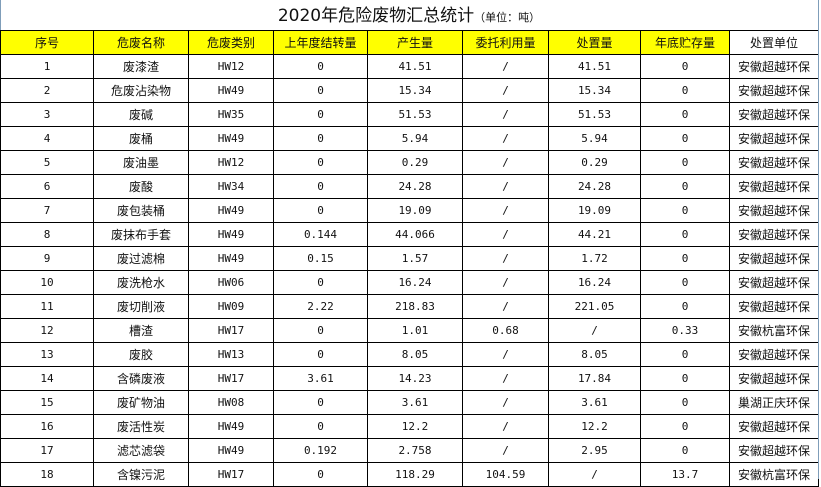 Image resolution: width=821 pixels, height=487 pixels. I want to click on table-cell: 废桶, so click(141, 138).